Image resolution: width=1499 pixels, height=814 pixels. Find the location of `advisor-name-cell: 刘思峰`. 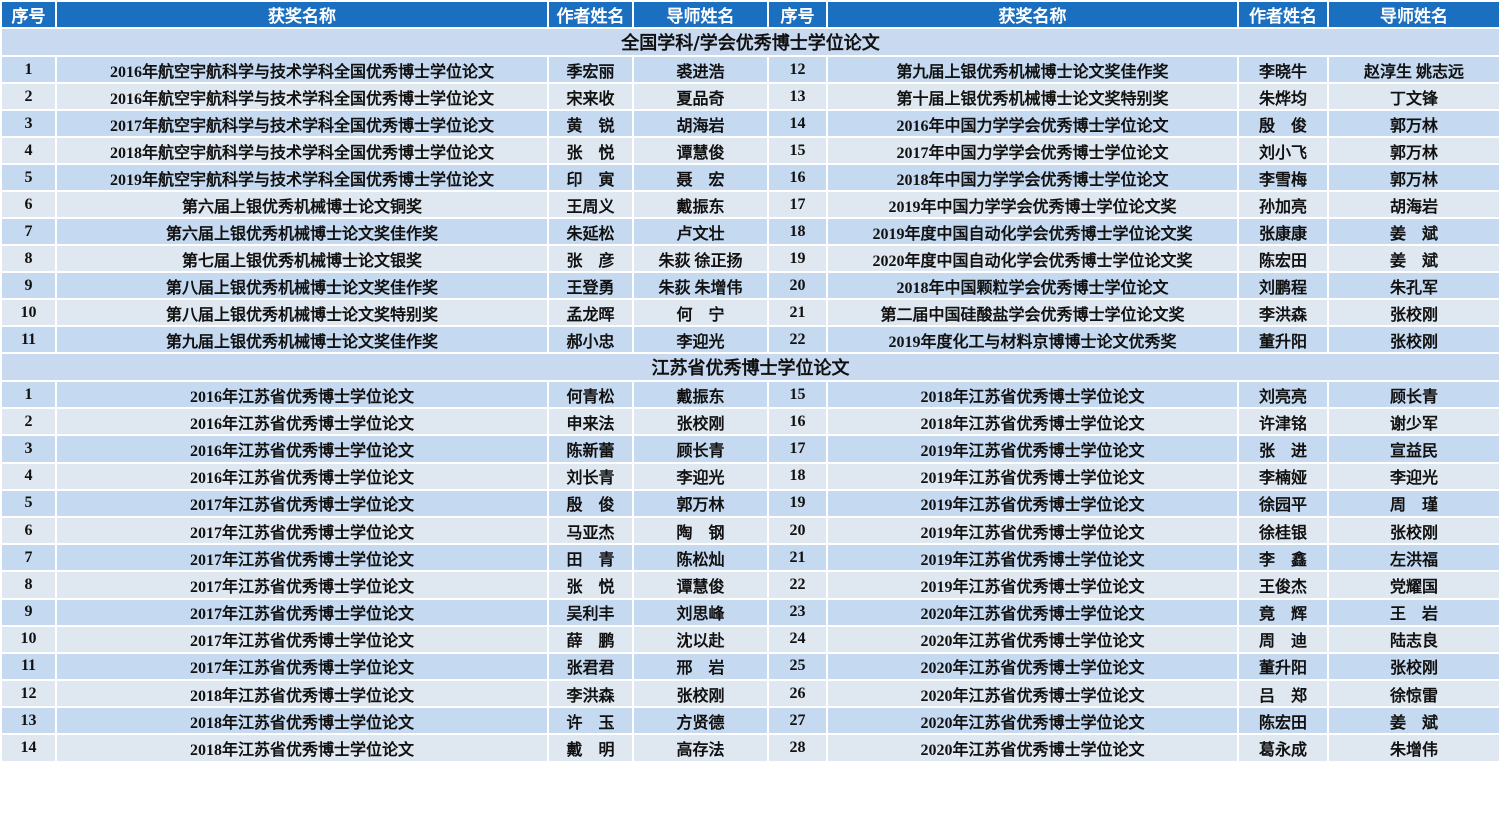

advisor-name-cell: 刘思峰 is located at coordinates (700, 612).